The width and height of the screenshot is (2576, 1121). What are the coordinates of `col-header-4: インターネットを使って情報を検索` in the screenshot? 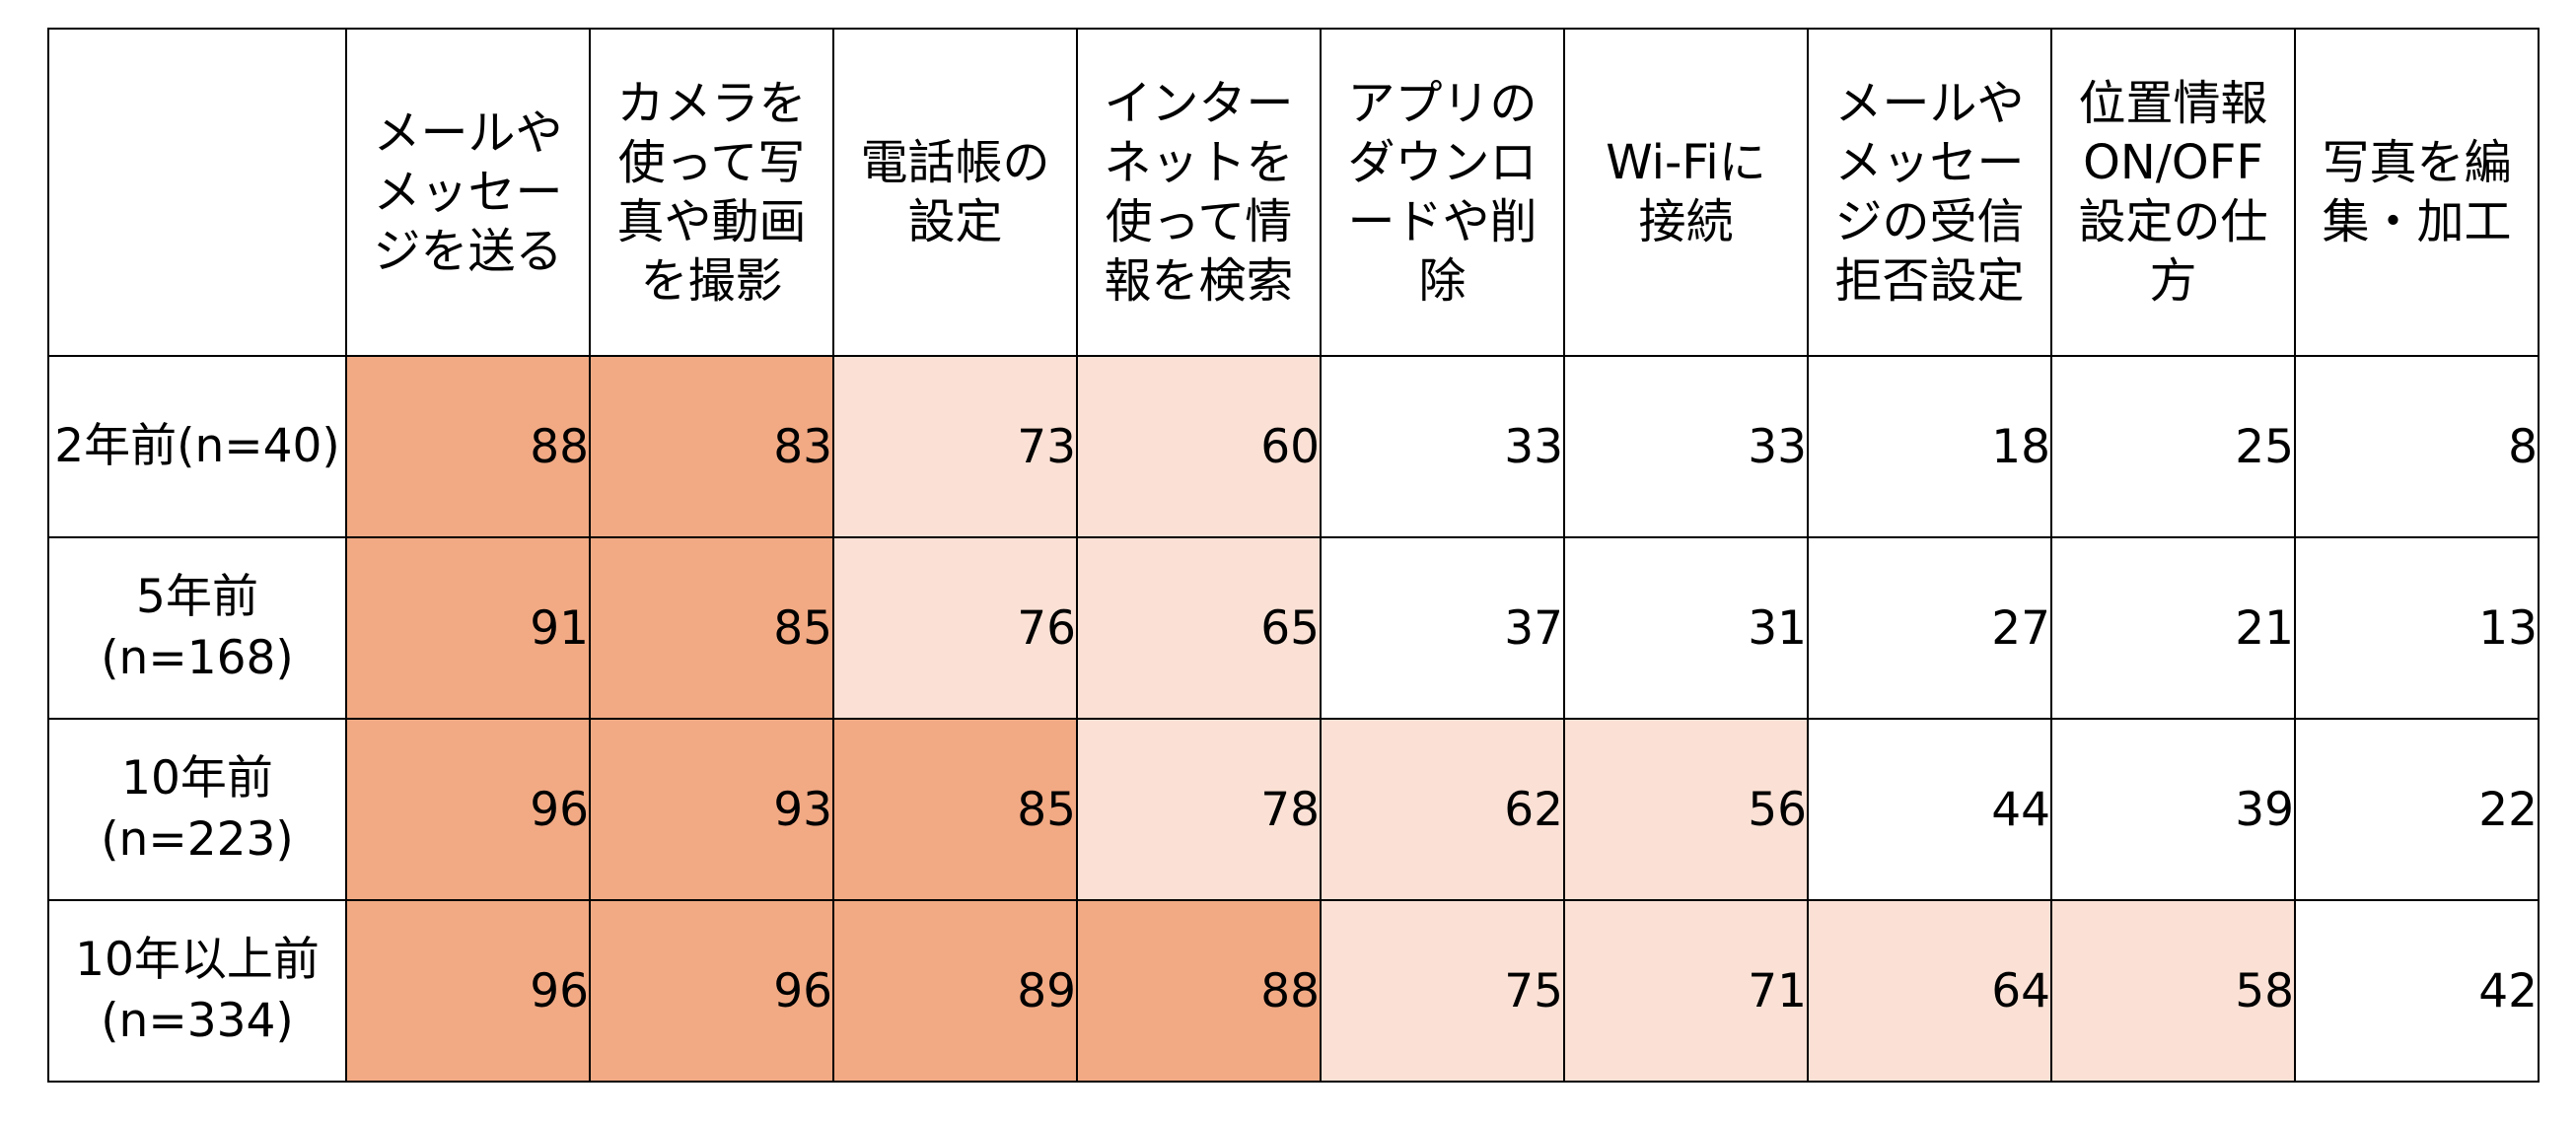 It's located at (1199, 192).